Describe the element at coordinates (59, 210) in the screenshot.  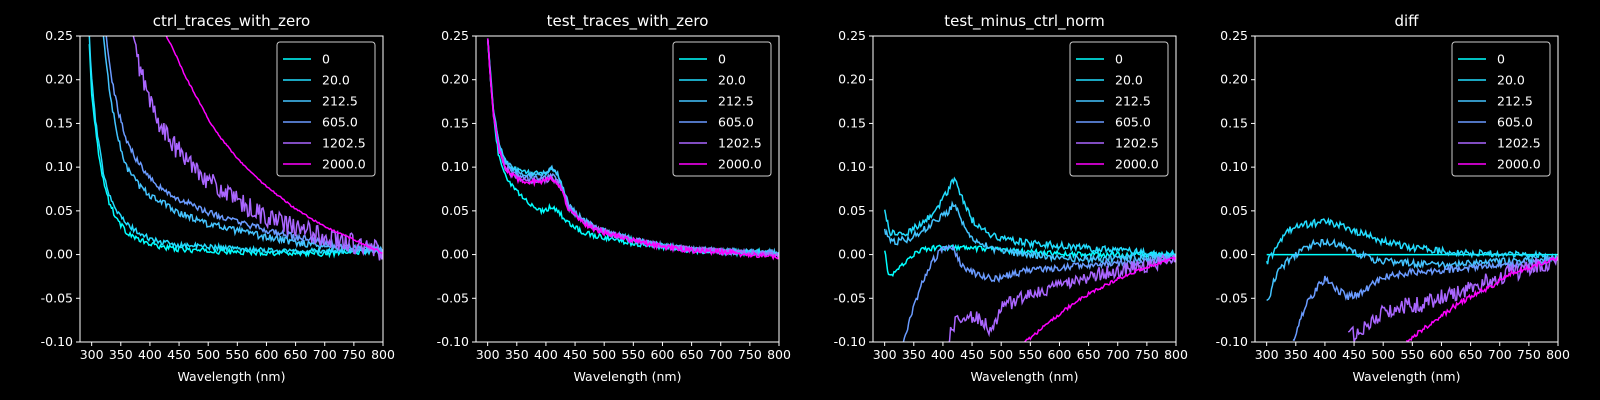
I see `y-tick-label: 0.05` at that location.